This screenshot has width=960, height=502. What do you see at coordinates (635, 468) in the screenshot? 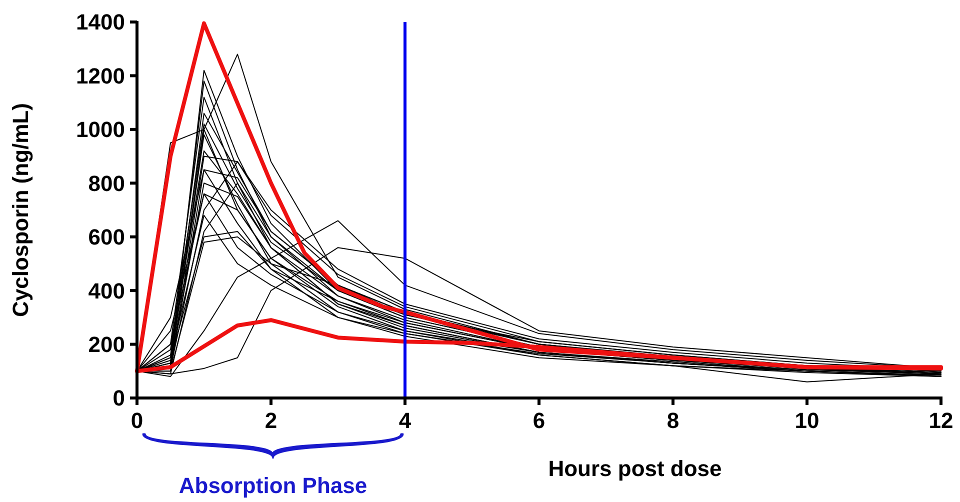
I see `x-axis-title: Hours post dose` at bounding box center [635, 468].